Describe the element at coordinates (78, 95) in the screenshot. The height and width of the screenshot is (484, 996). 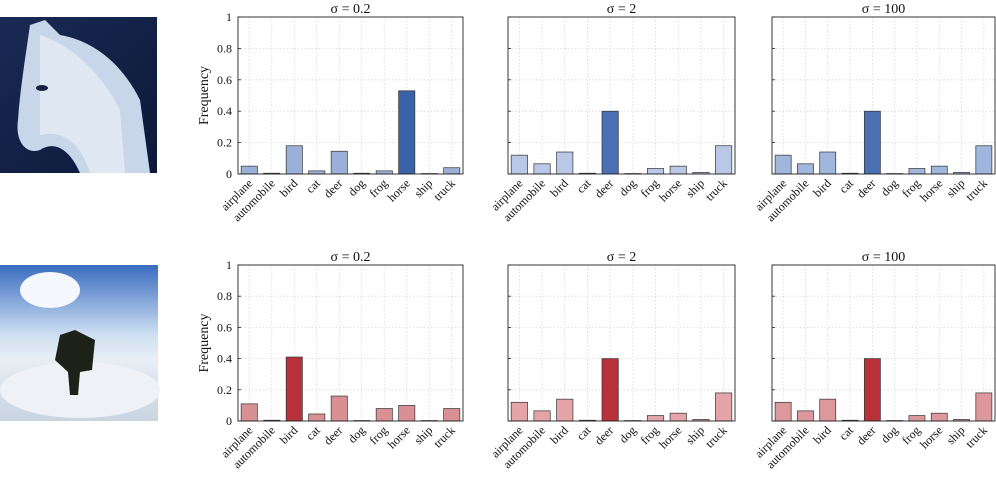
I see `horse-image` at that location.